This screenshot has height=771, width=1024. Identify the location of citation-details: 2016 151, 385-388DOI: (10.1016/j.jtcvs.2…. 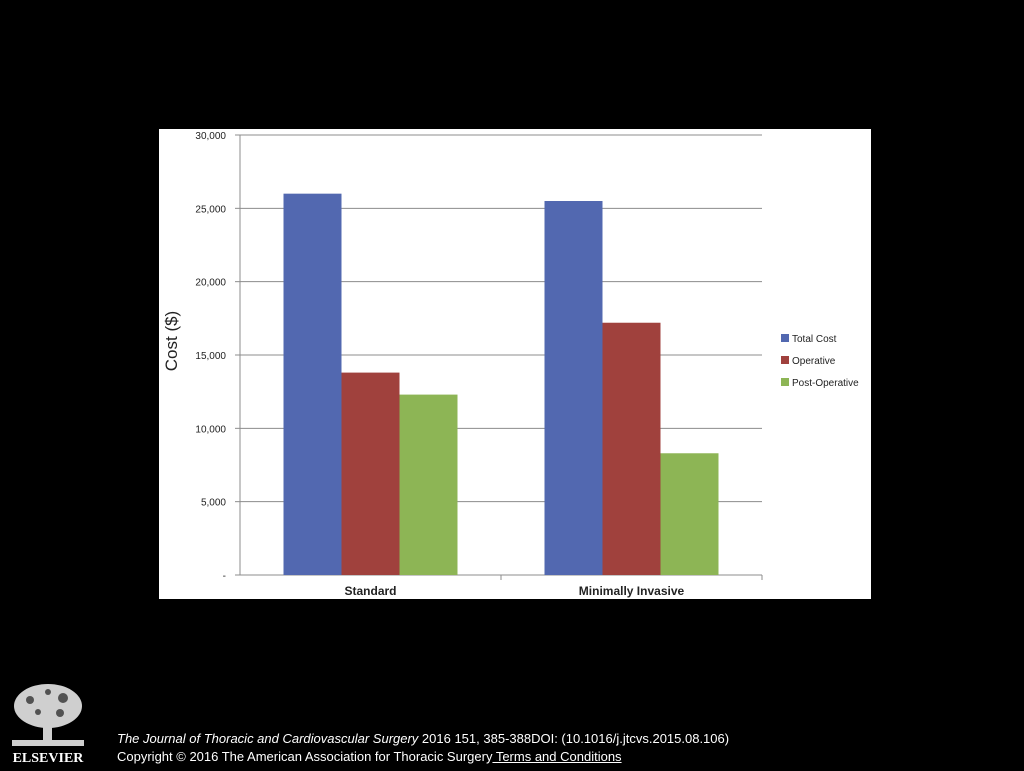
(574, 738).